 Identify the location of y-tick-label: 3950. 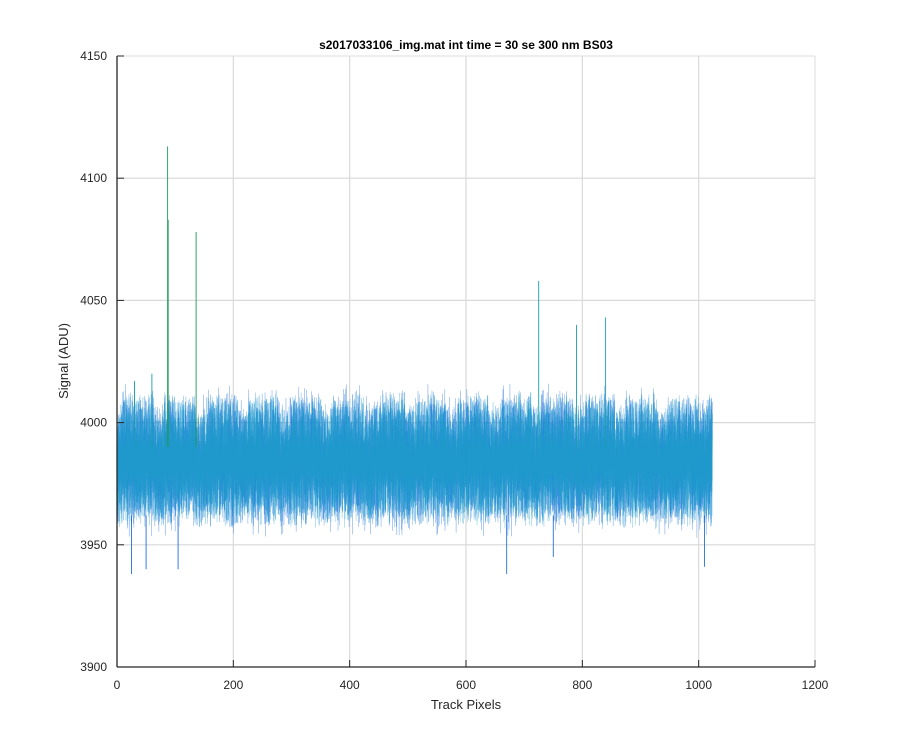
(93, 545).